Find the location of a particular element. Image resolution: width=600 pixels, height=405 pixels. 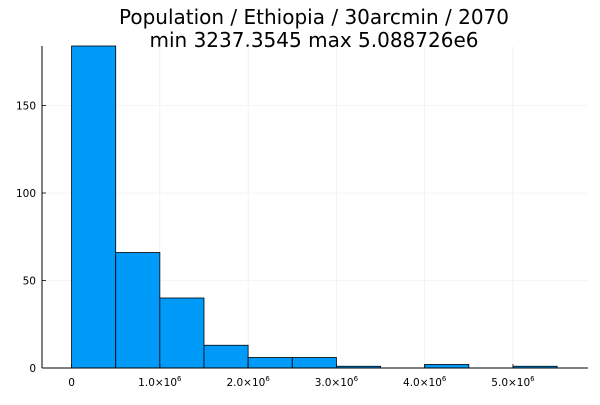

x-tick-mantissa-1: 1.0×10 is located at coordinates (157, 383).